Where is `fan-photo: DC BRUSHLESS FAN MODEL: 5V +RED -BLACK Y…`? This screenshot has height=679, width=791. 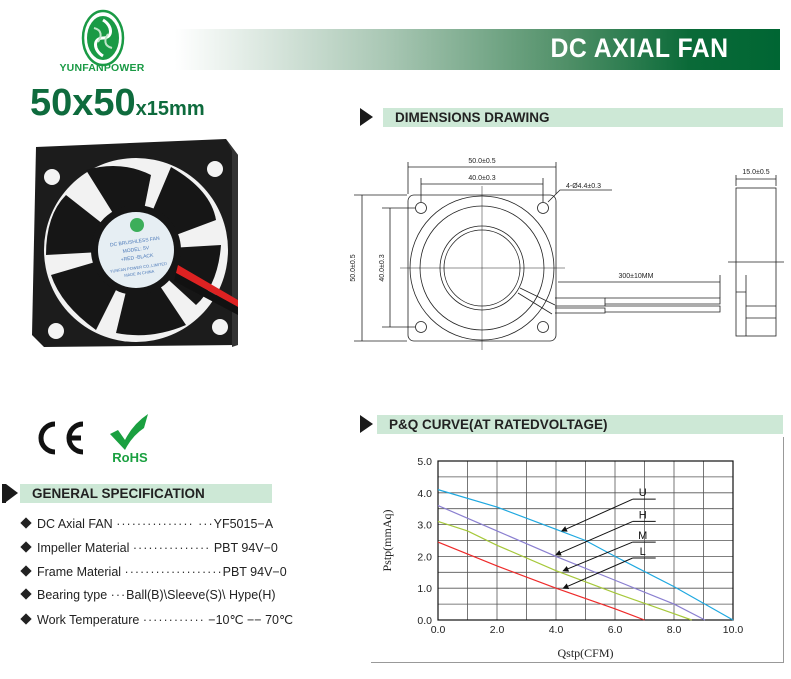 fan-photo: DC BRUSHLESS FAN MODEL: 5V +RED -BLACK Y… is located at coordinates (135, 243).